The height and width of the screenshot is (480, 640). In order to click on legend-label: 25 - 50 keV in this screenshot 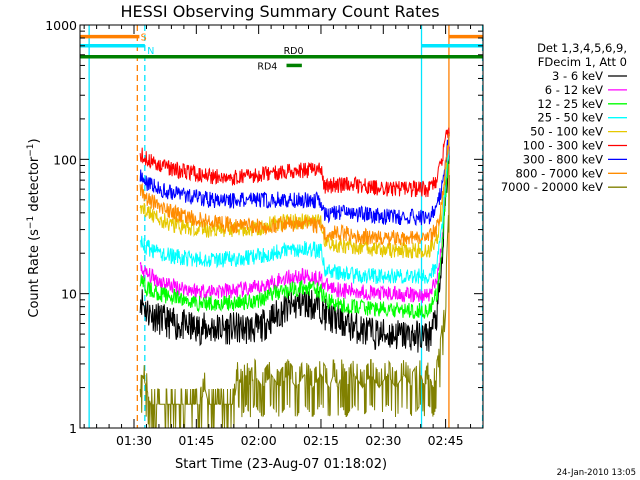, I will do `click(570, 118)`.